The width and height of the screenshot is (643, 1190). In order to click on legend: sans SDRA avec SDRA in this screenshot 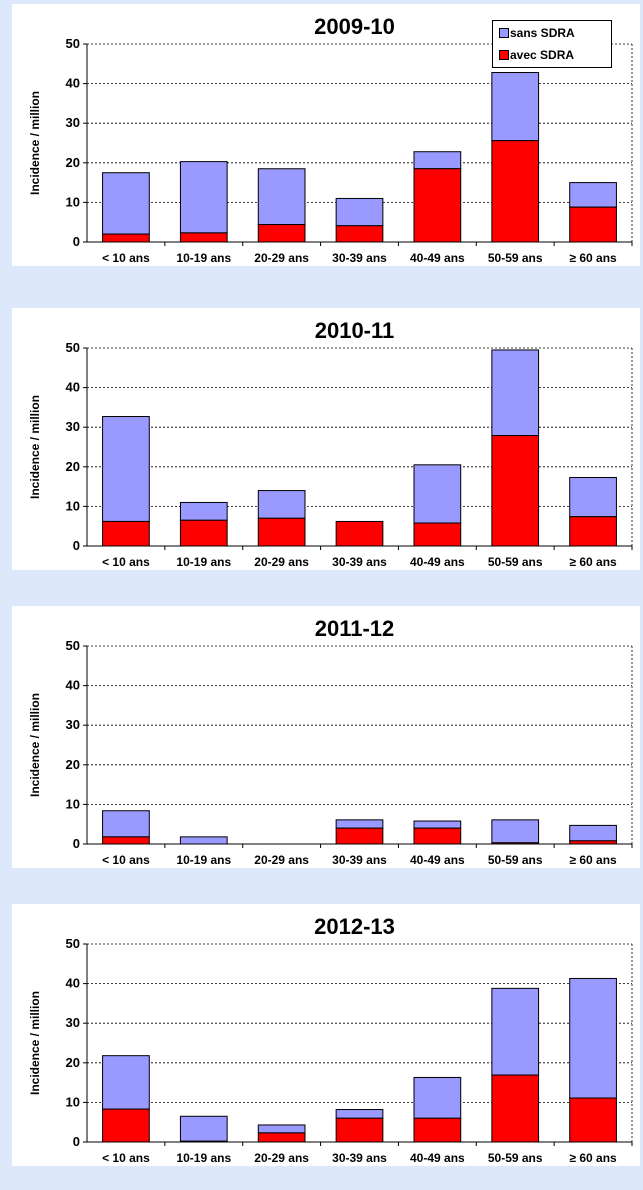, I will do `click(552, 44)`.